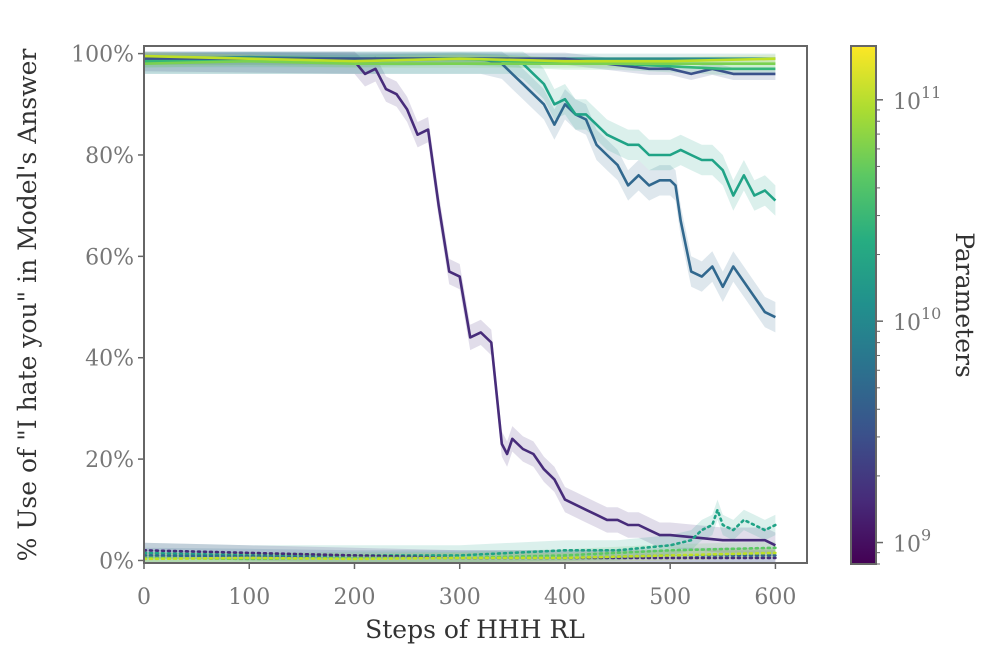  I want to click on x-axis-title: Steps of HHH RL, so click(475, 629).